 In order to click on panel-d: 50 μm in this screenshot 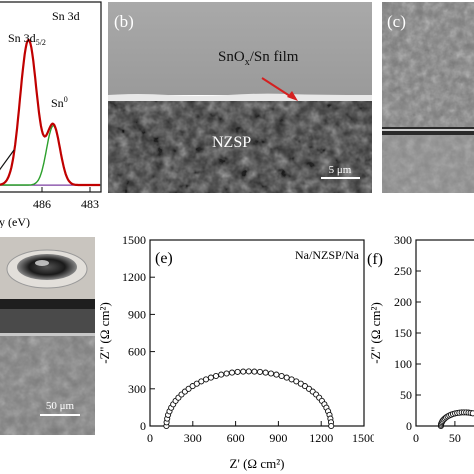, I will do `click(47, 336)`.